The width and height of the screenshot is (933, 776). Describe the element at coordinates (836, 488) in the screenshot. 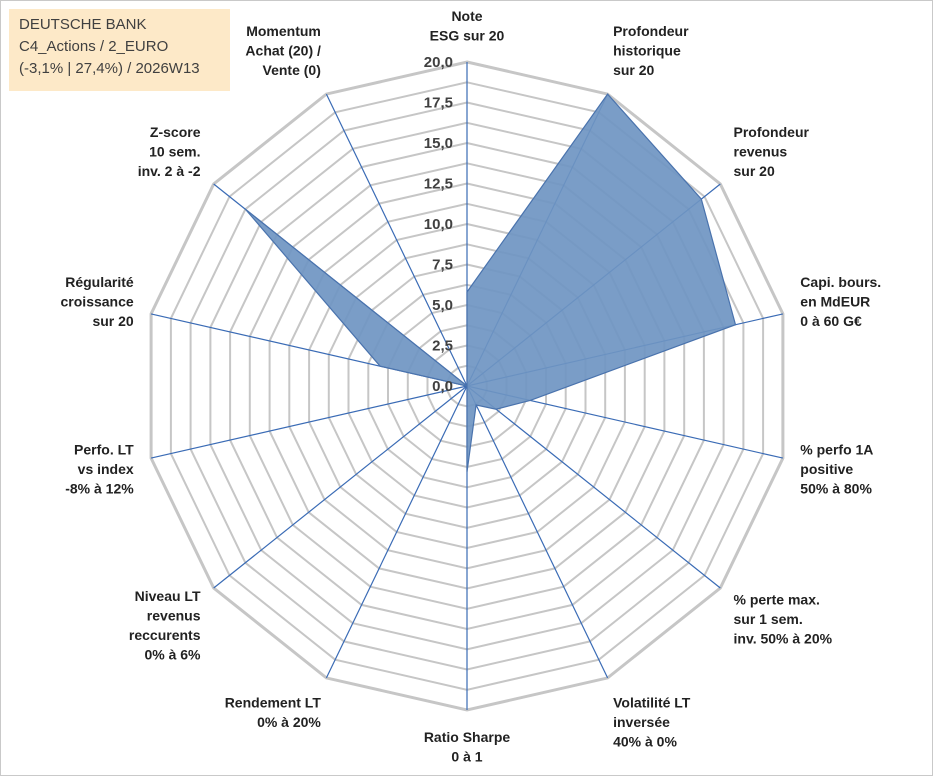

I see `axis-label-line: 50% à 80%` at that location.